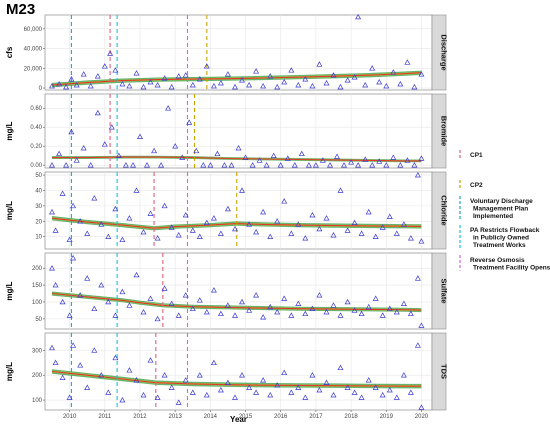 This screenshot has width=550, height=426. What do you see at coordinates (211, 417) in the screenshot?
I see `x-tick-label: 2014` at bounding box center [211, 417].